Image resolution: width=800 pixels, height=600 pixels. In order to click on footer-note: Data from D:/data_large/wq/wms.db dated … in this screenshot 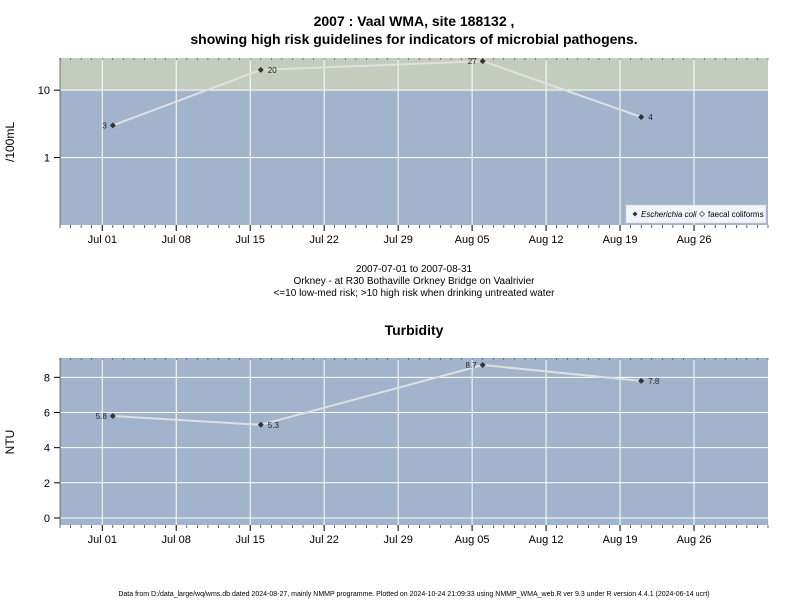, I will do `click(413, 594)`.